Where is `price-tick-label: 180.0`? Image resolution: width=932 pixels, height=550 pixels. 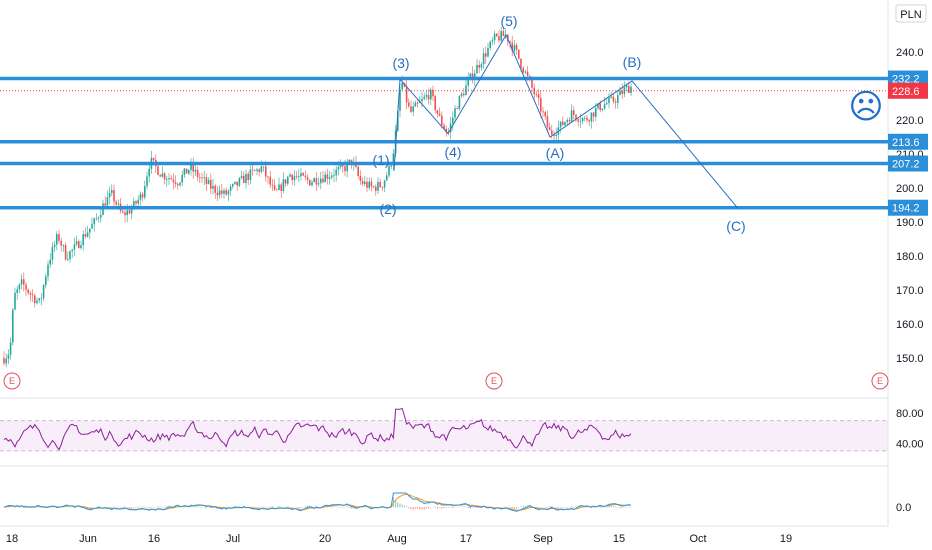
price-tick-label: 180.0 is located at coordinates (910, 257).